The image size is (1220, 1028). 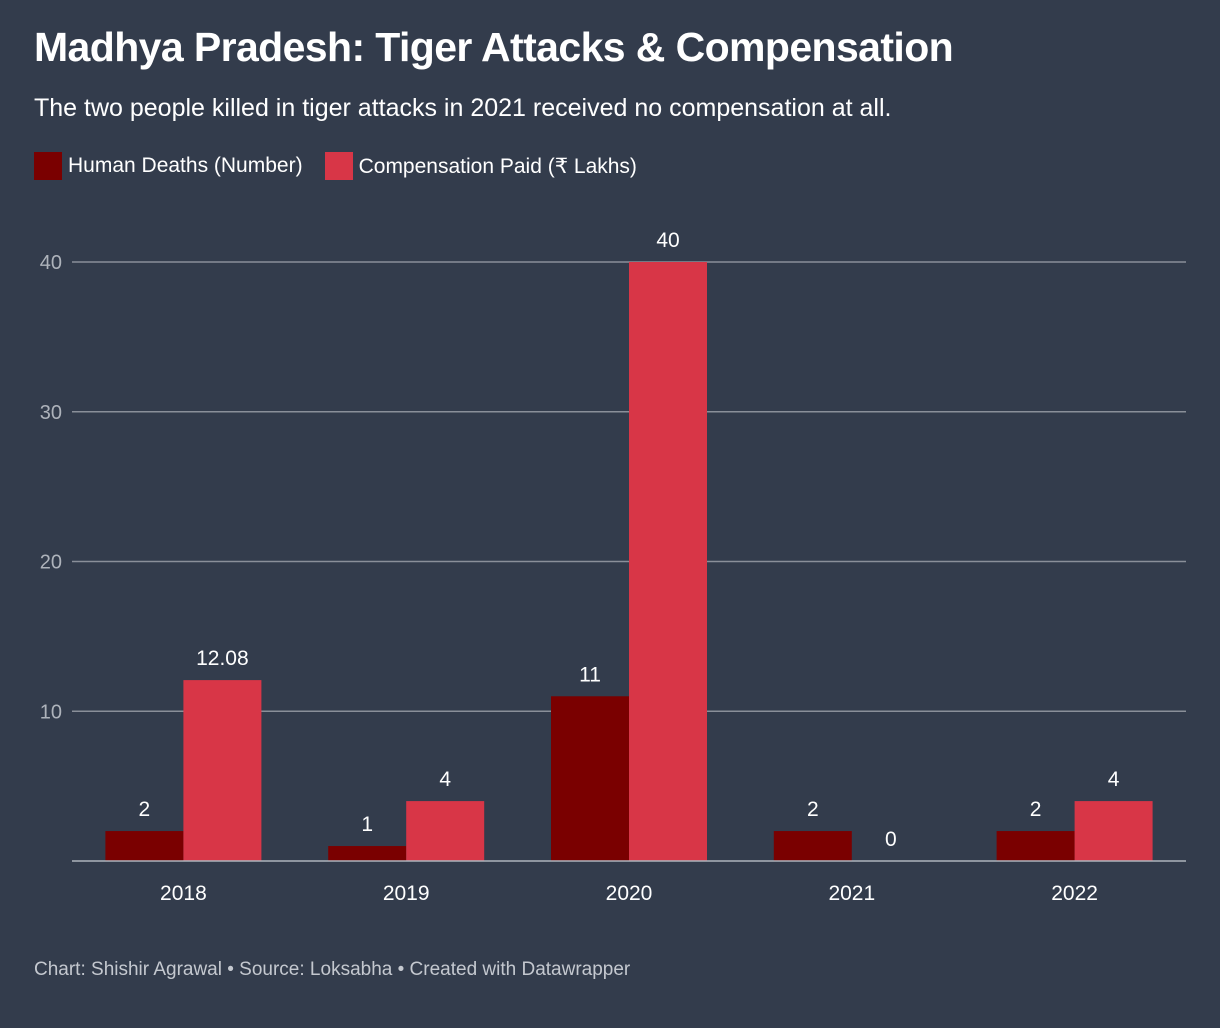 What do you see at coordinates (51, 263) in the screenshot?
I see `y-tick-label: 40` at bounding box center [51, 263].